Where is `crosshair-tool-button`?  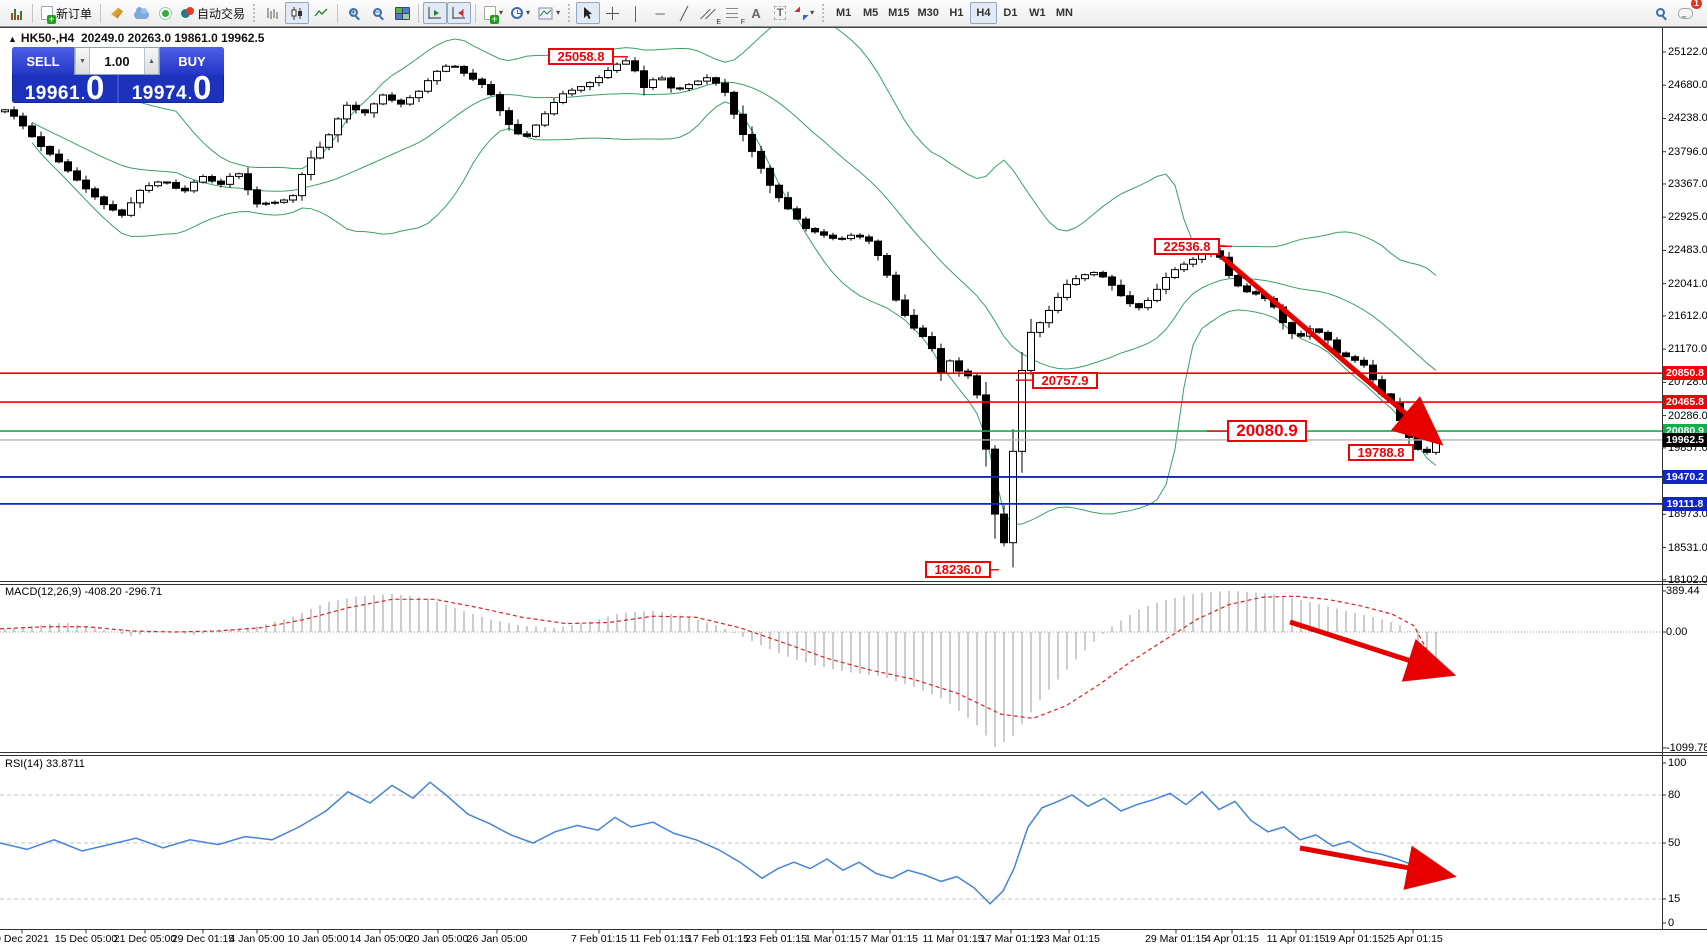 crosshair-tool-button is located at coordinates (612, 13).